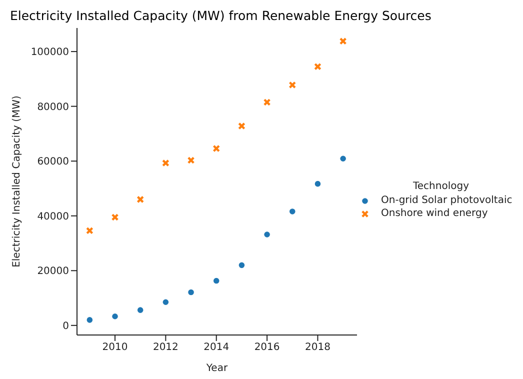 Image resolution: width=523 pixels, height=379 pixels. Describe the element at coordinates (317, 348) in the screenshot. I see `x-tick-label: 2018` at that location.